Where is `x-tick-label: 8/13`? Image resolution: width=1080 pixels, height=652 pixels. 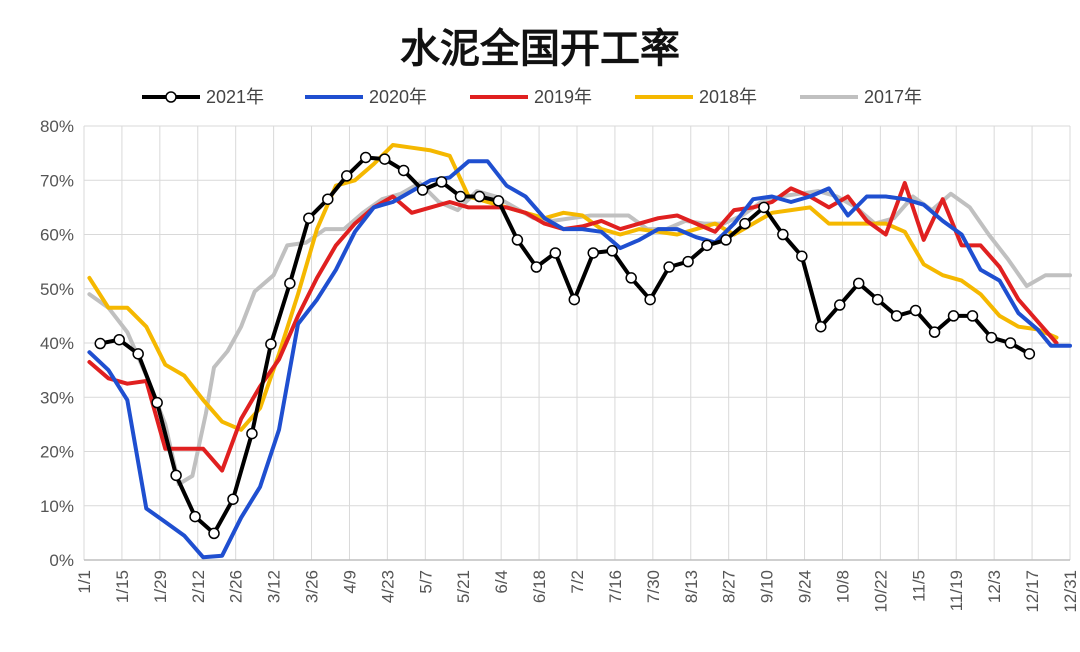
x-tick-label: 8/13 is located at coordinates (691, 586).